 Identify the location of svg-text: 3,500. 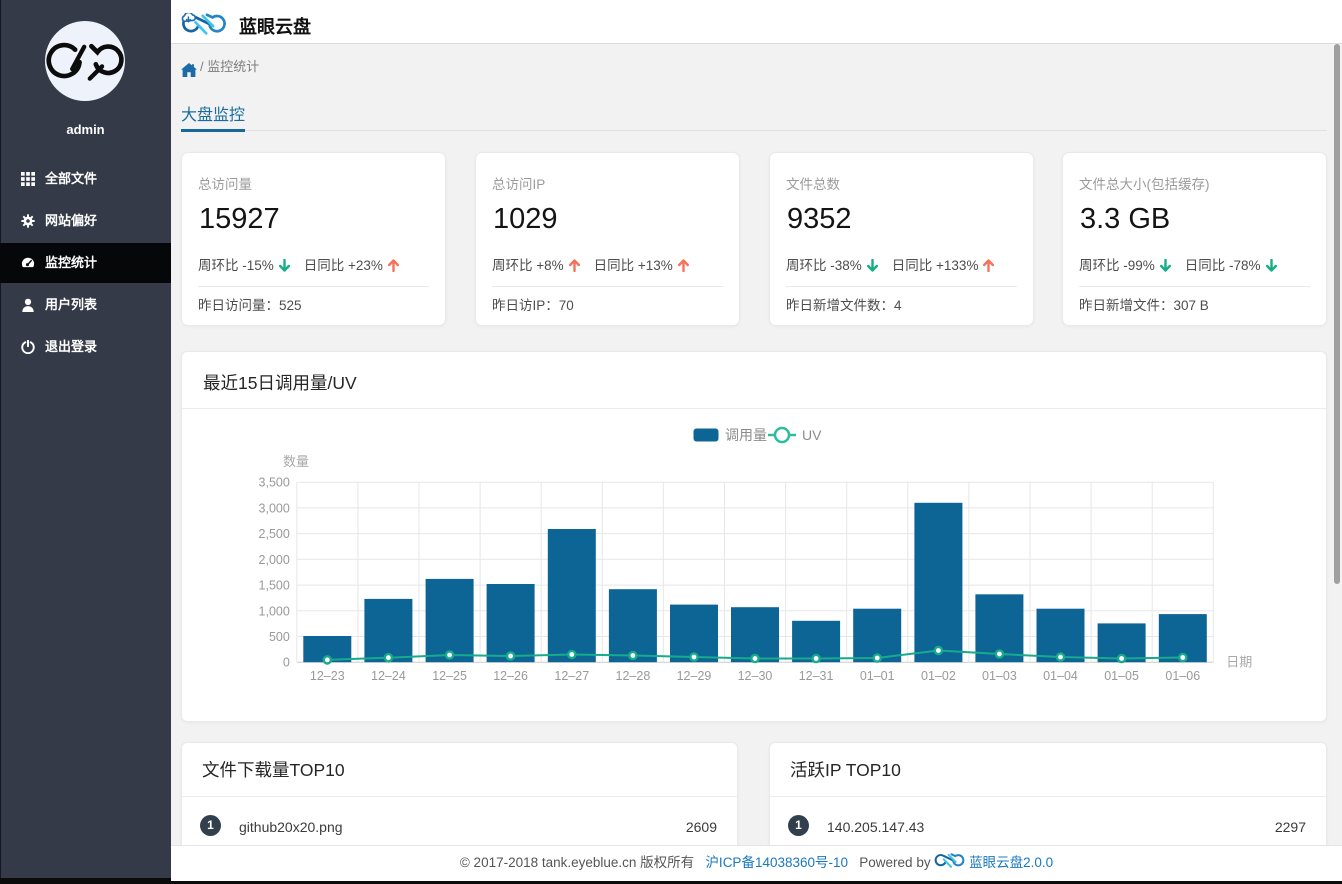
(274, 483).